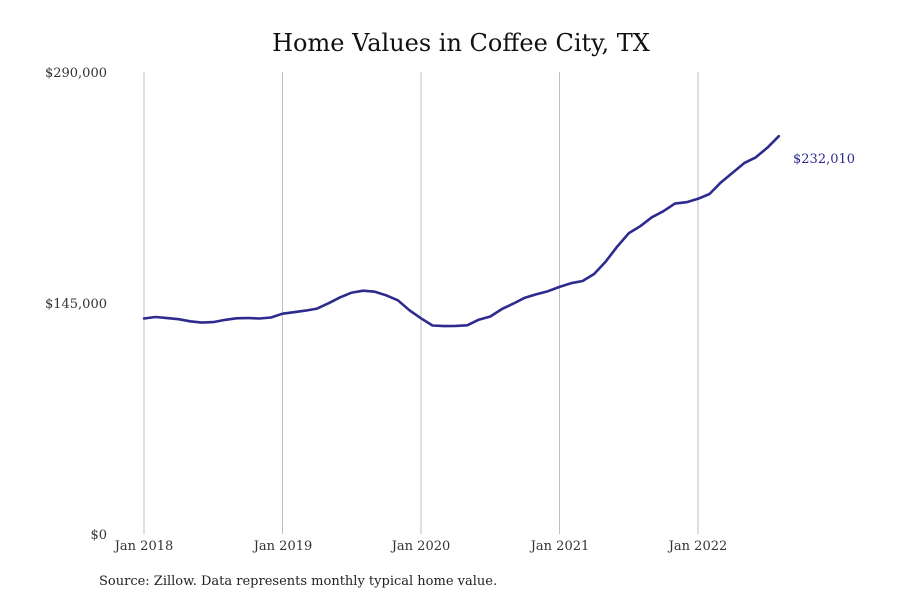 This screenshot has width=900, height=600. What do you see at coordinates (697, 546) in the screenshot?
I see `x-tick-label-2022: Jan 2022` at bounding box center [697, 546].